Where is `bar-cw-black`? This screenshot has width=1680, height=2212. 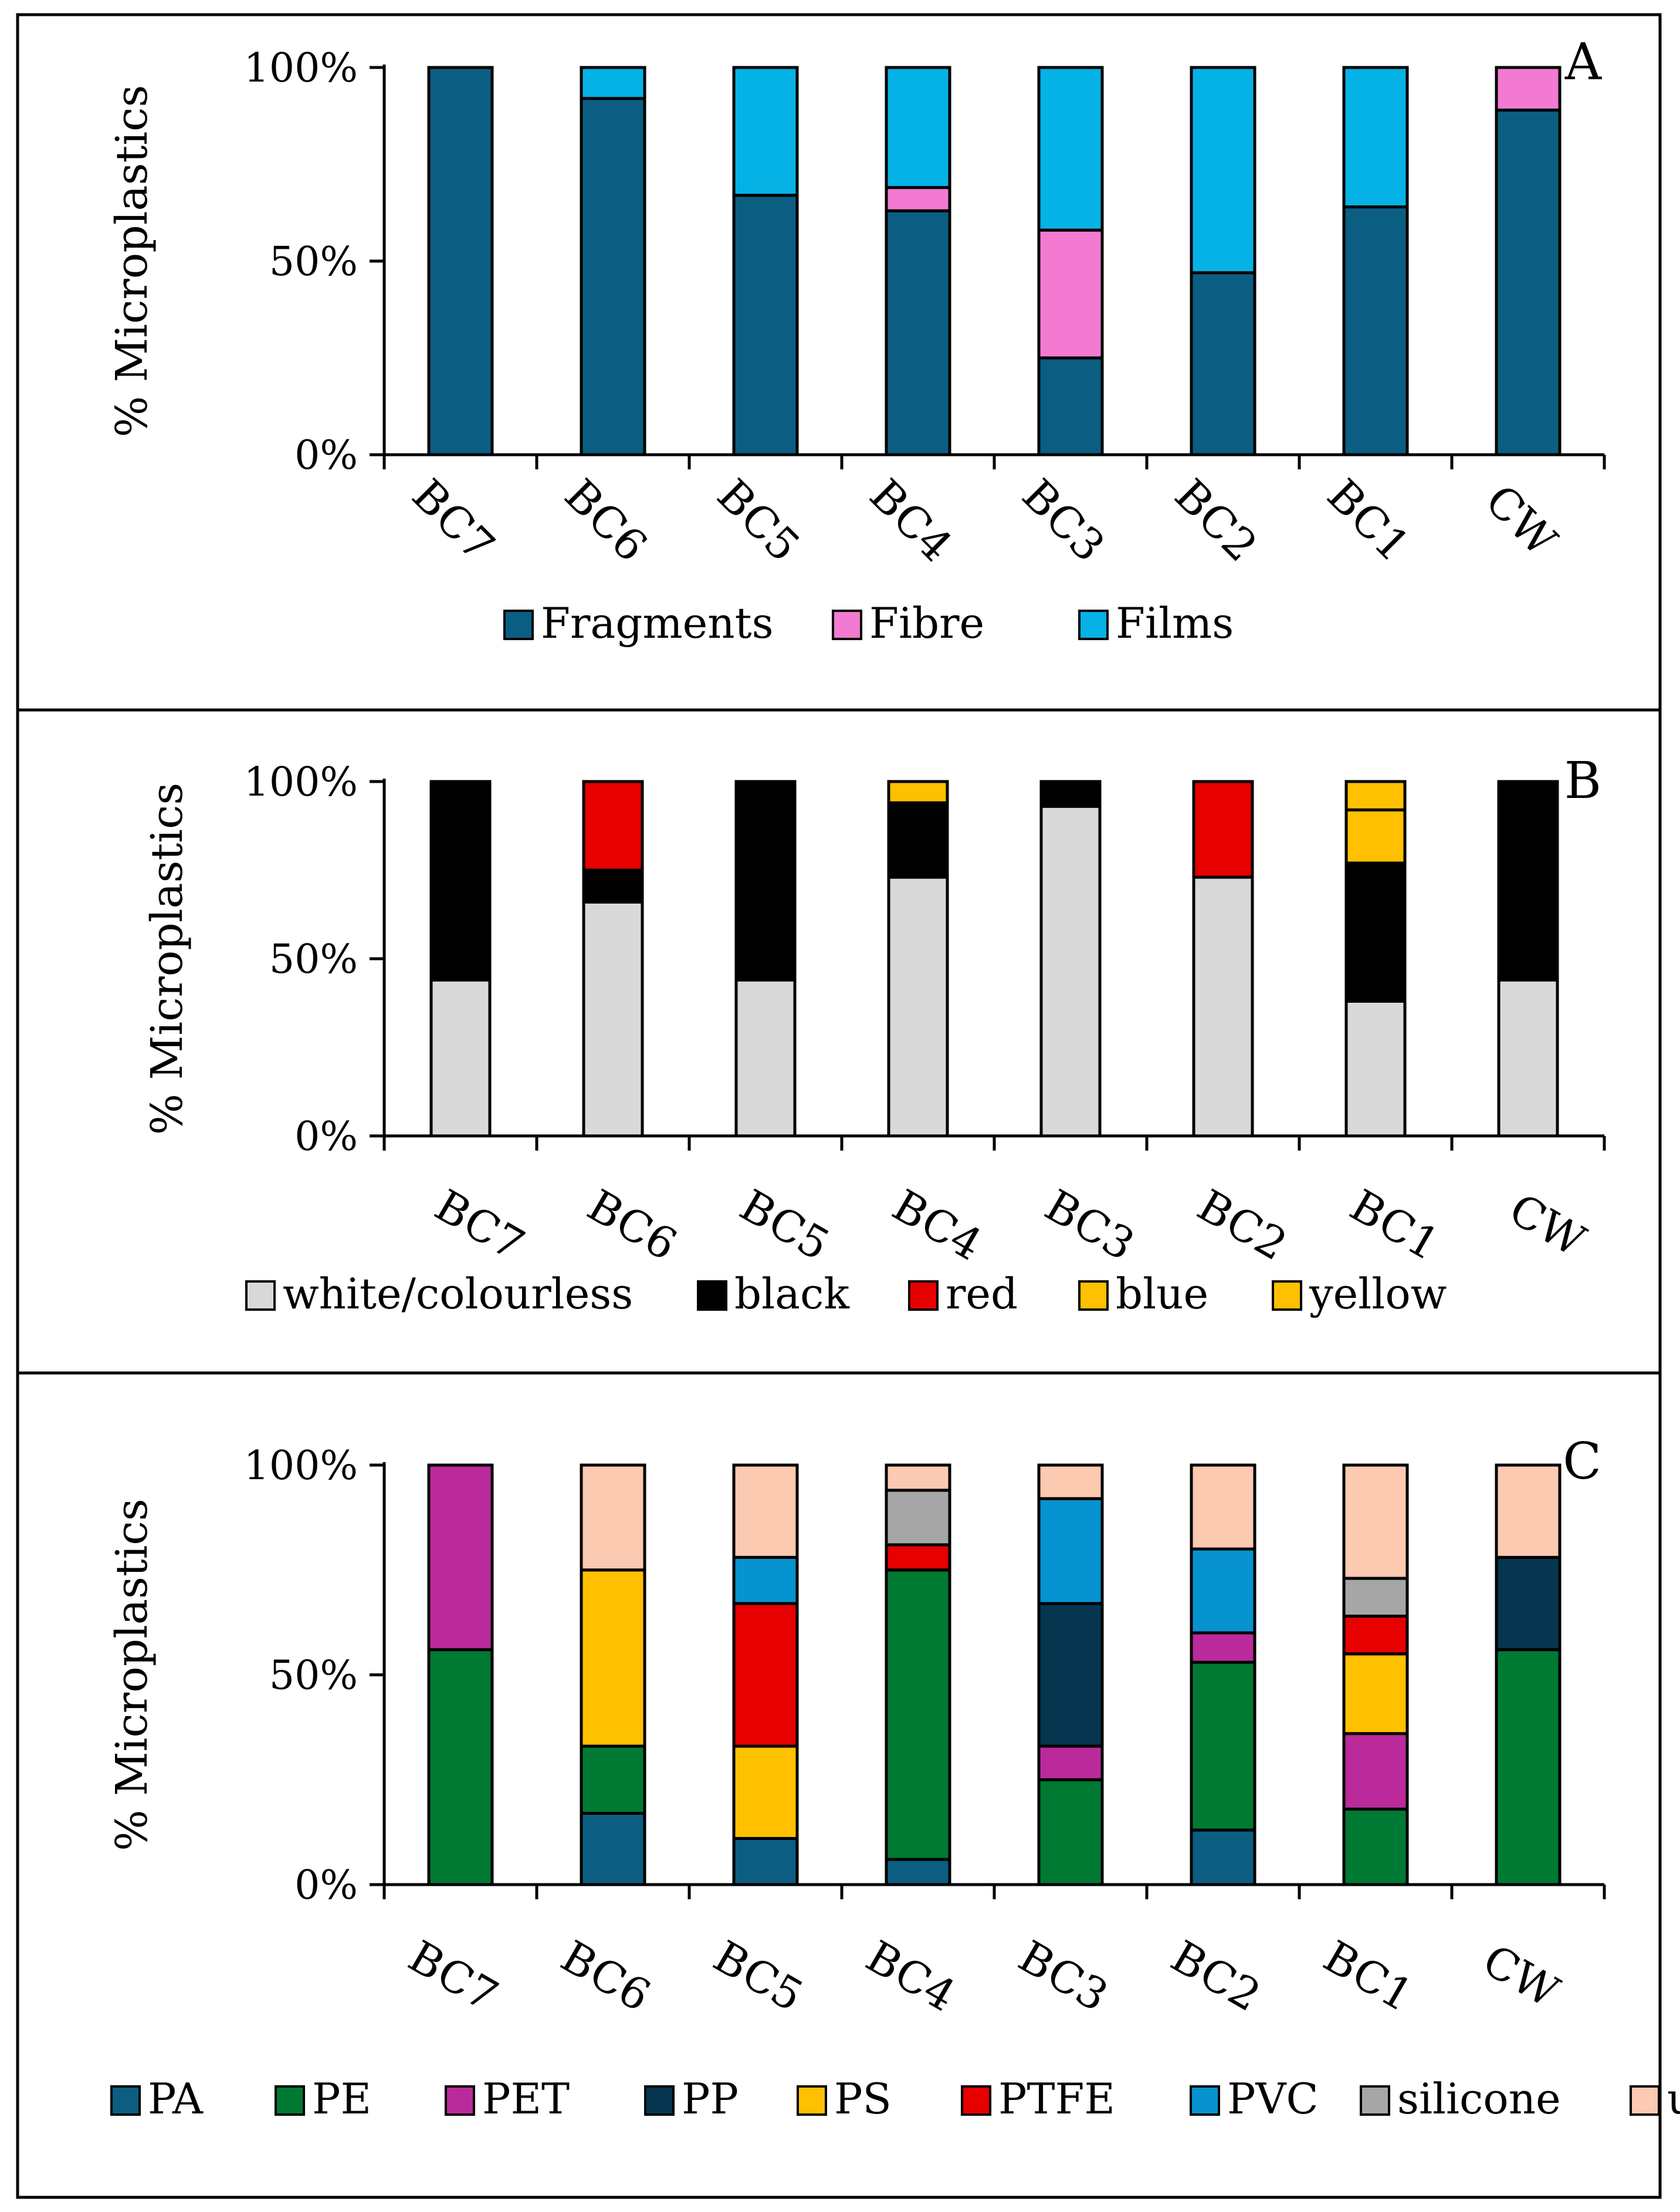 bar-cw-black is located at coordinates (1528, 881).